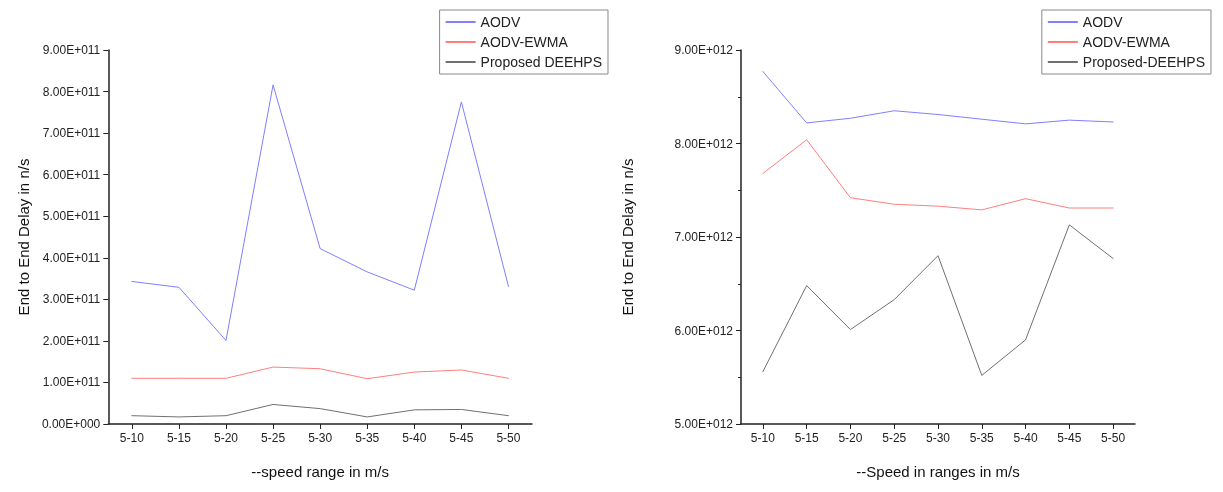 This screenshot has height=492, width=1223. Describe the element at coordinates (71, 299) in the screenshot. I see `y-tick-label: 3.00E+011` at that location.